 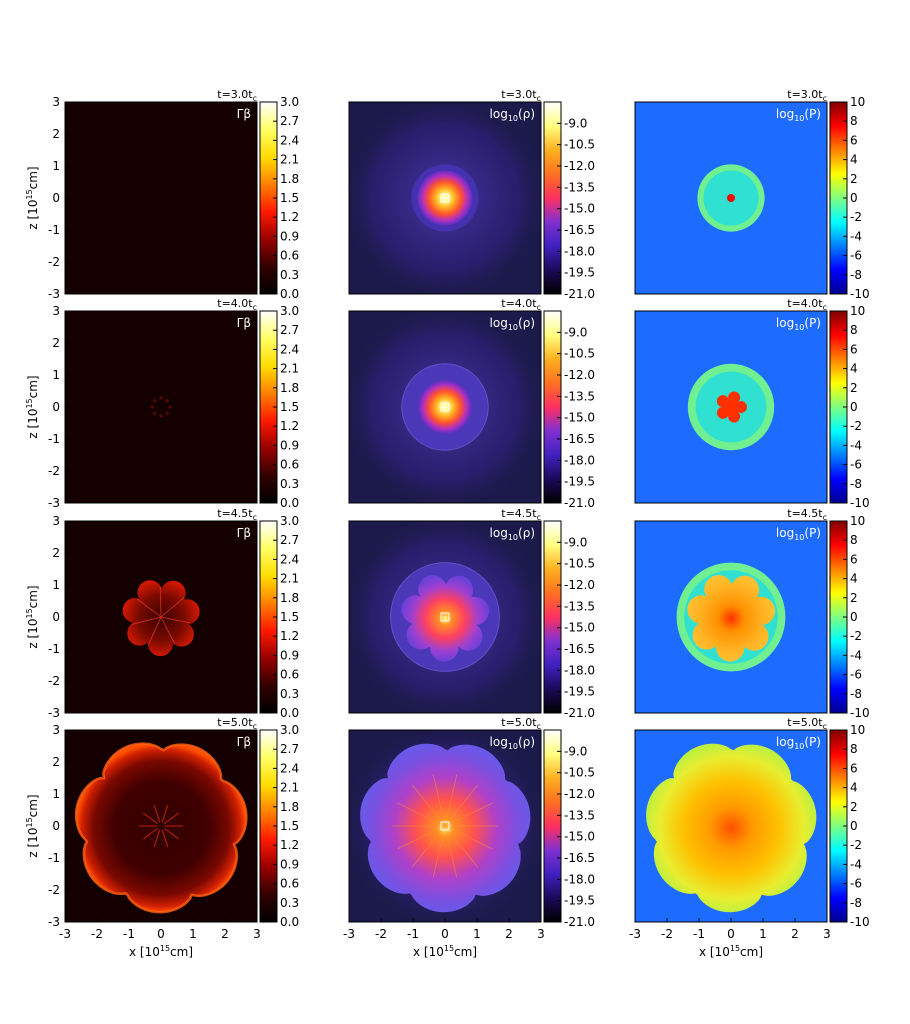 I want to click on colorbar-tick-label: 0.3, so click(x=289, y=484).